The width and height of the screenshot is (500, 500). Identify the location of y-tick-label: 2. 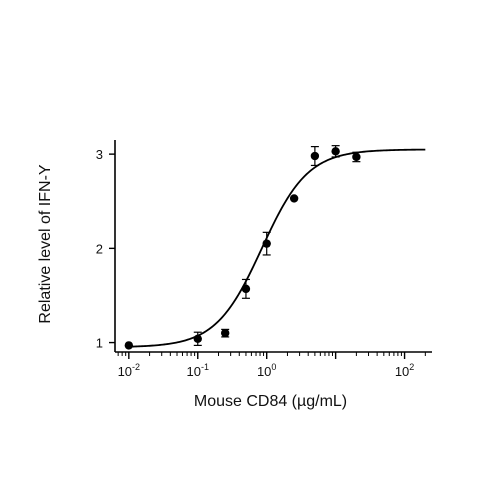
(99, 248).